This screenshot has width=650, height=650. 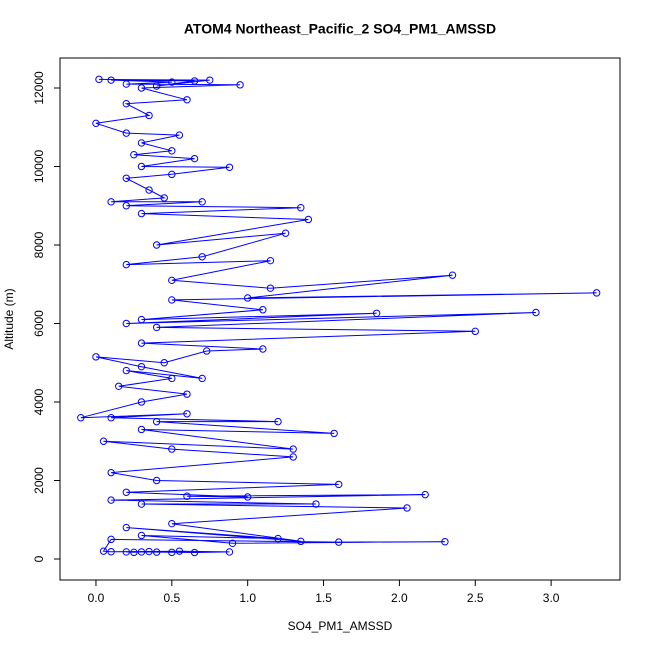 What do you see at coordinates (39, 88) in the screenshot?
I see `y-tick-label: 12000` at bounding box center [39, 88].